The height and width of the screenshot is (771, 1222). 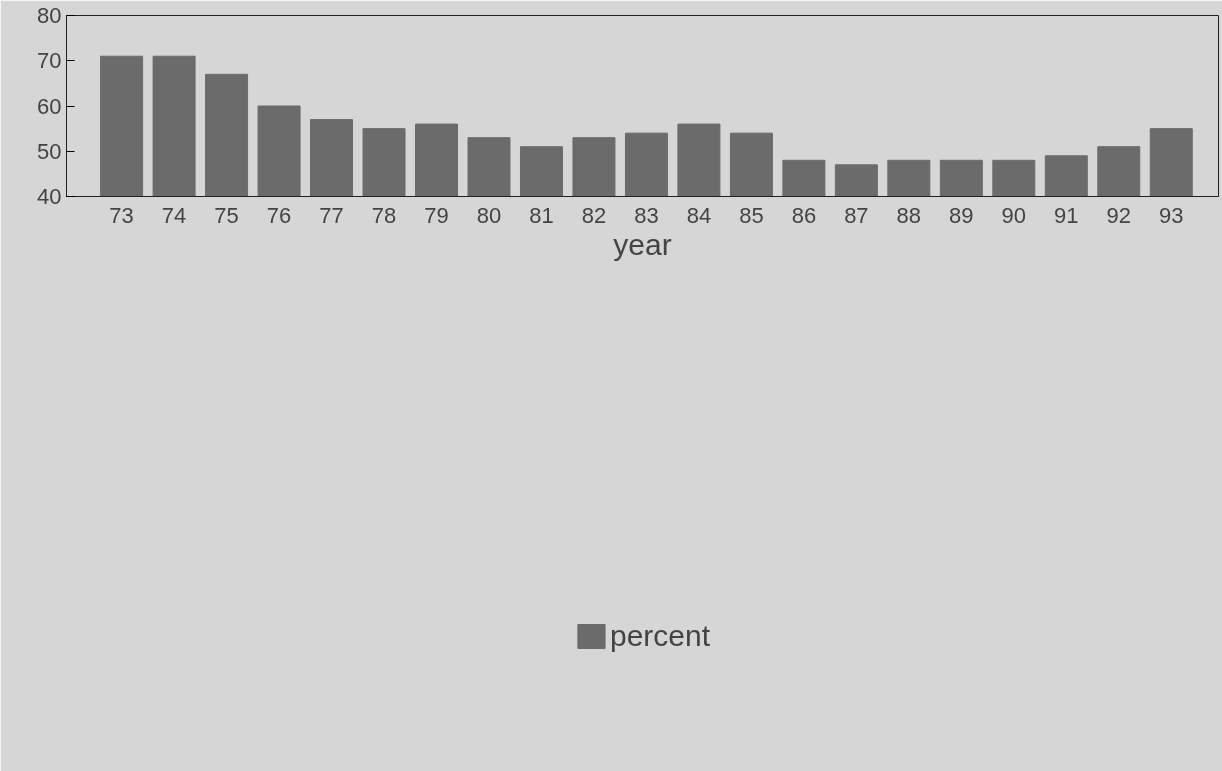 I want to click on x-tick-label: 92, so click(x=1119, y=215).